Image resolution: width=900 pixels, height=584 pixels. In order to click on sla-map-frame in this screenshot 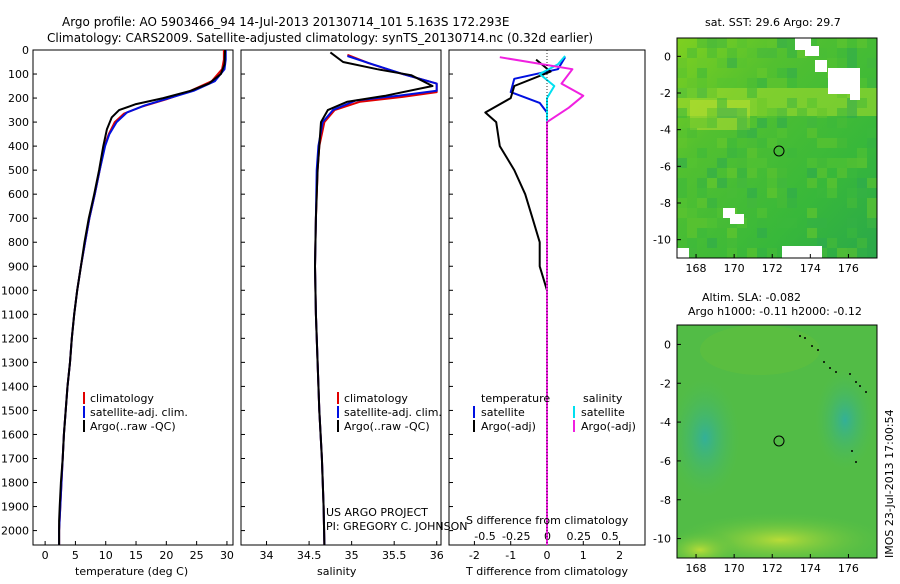, I will do `click(777, 441)`.